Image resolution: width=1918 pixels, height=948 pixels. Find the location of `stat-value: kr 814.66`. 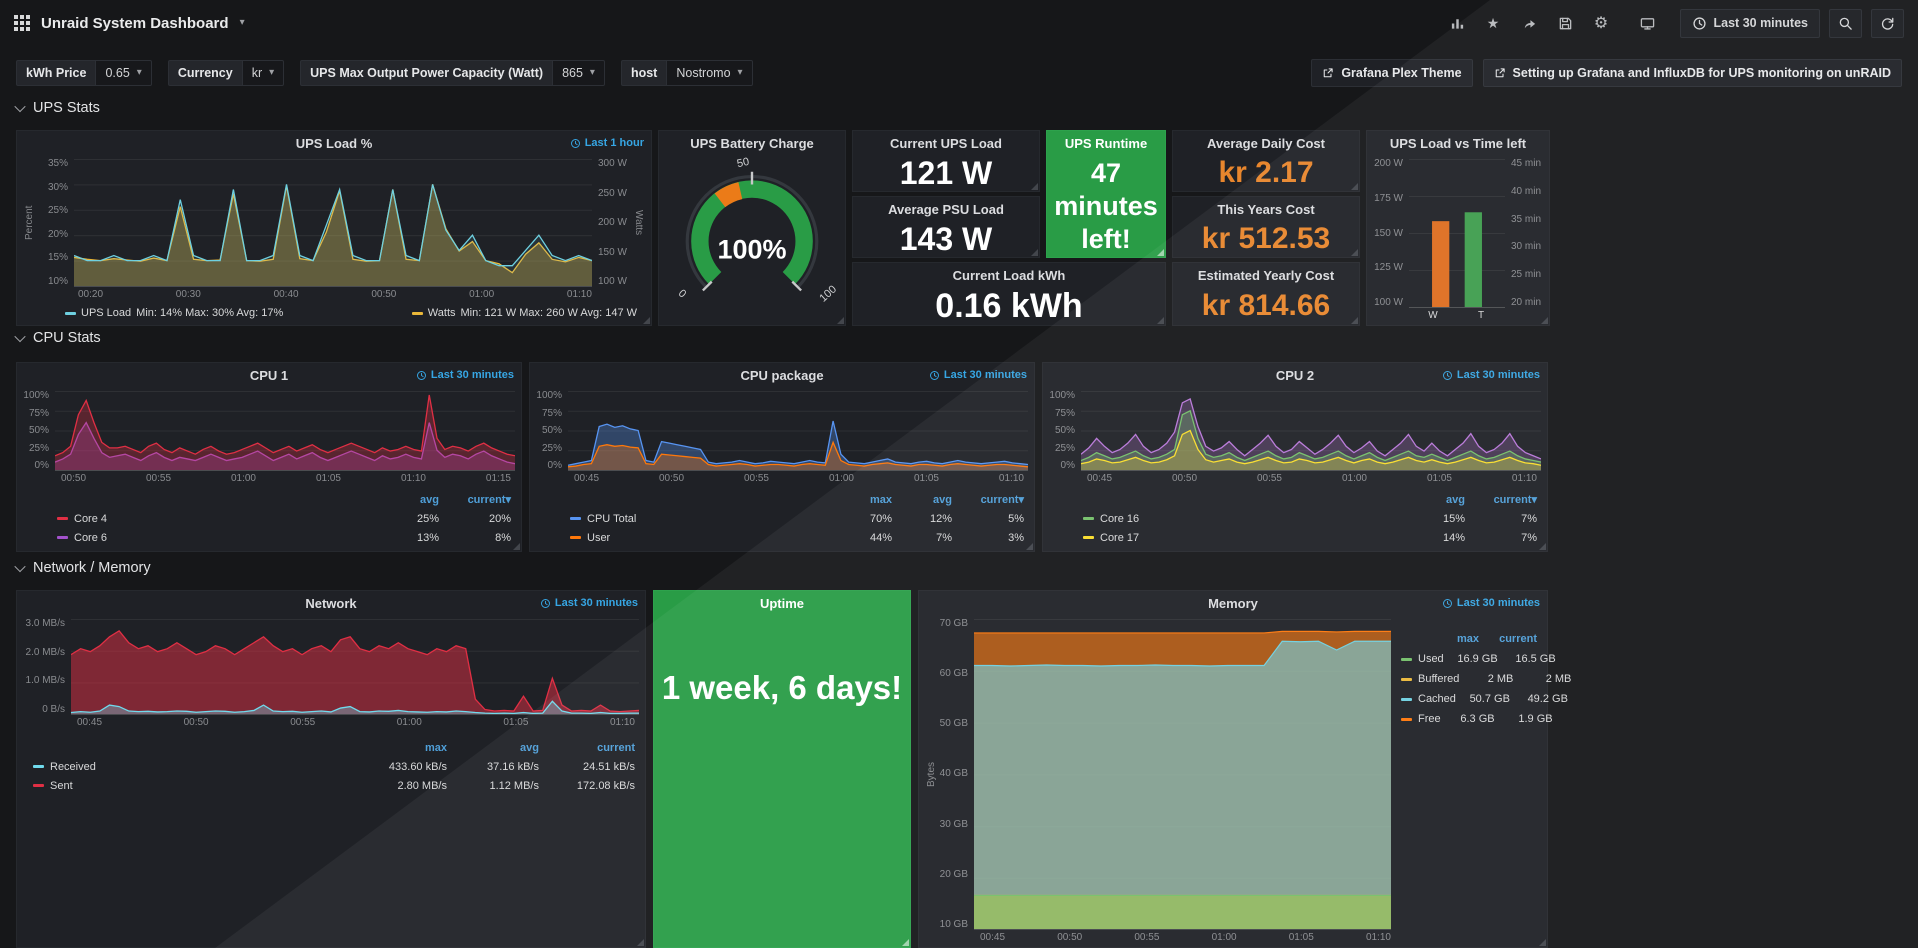

stat-value: kr 814.66 is located at coordinates (1266, 305).